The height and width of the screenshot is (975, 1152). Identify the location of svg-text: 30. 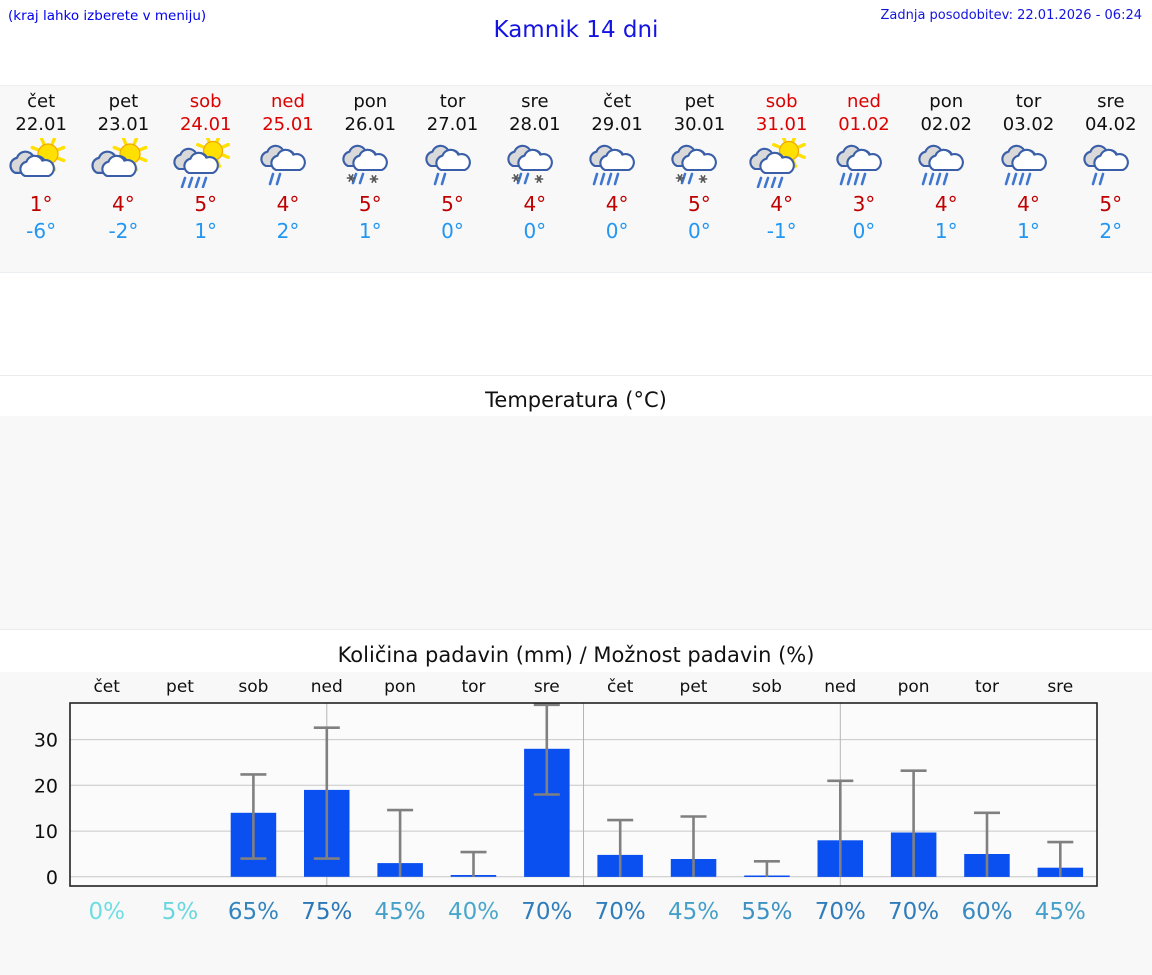
(46, 741).